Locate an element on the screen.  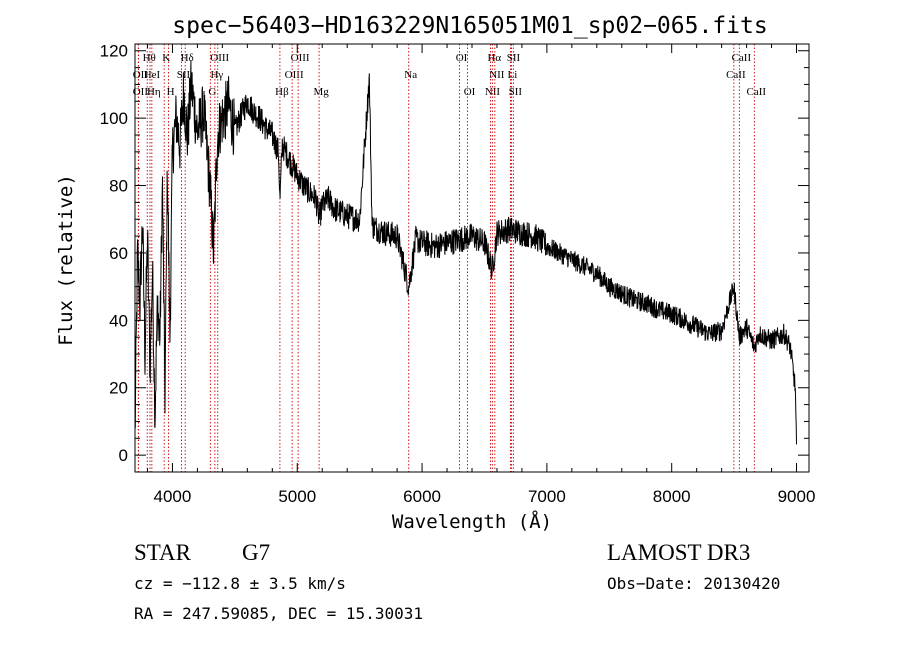
y-tick-label: 60 is located at coordinates (118, 253).